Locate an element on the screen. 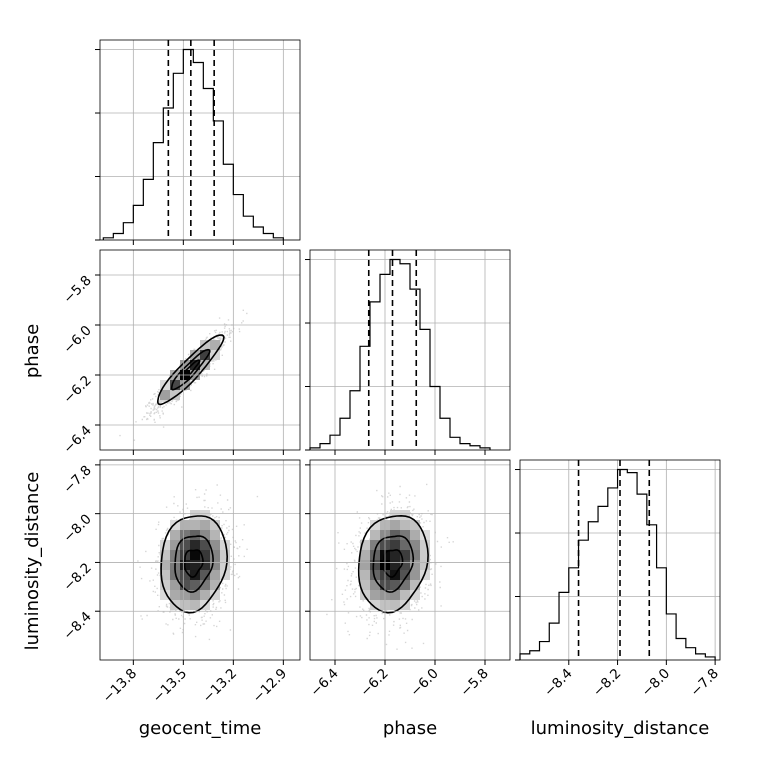  hist-panel-geocent-time is located at coordinates (198, 142).